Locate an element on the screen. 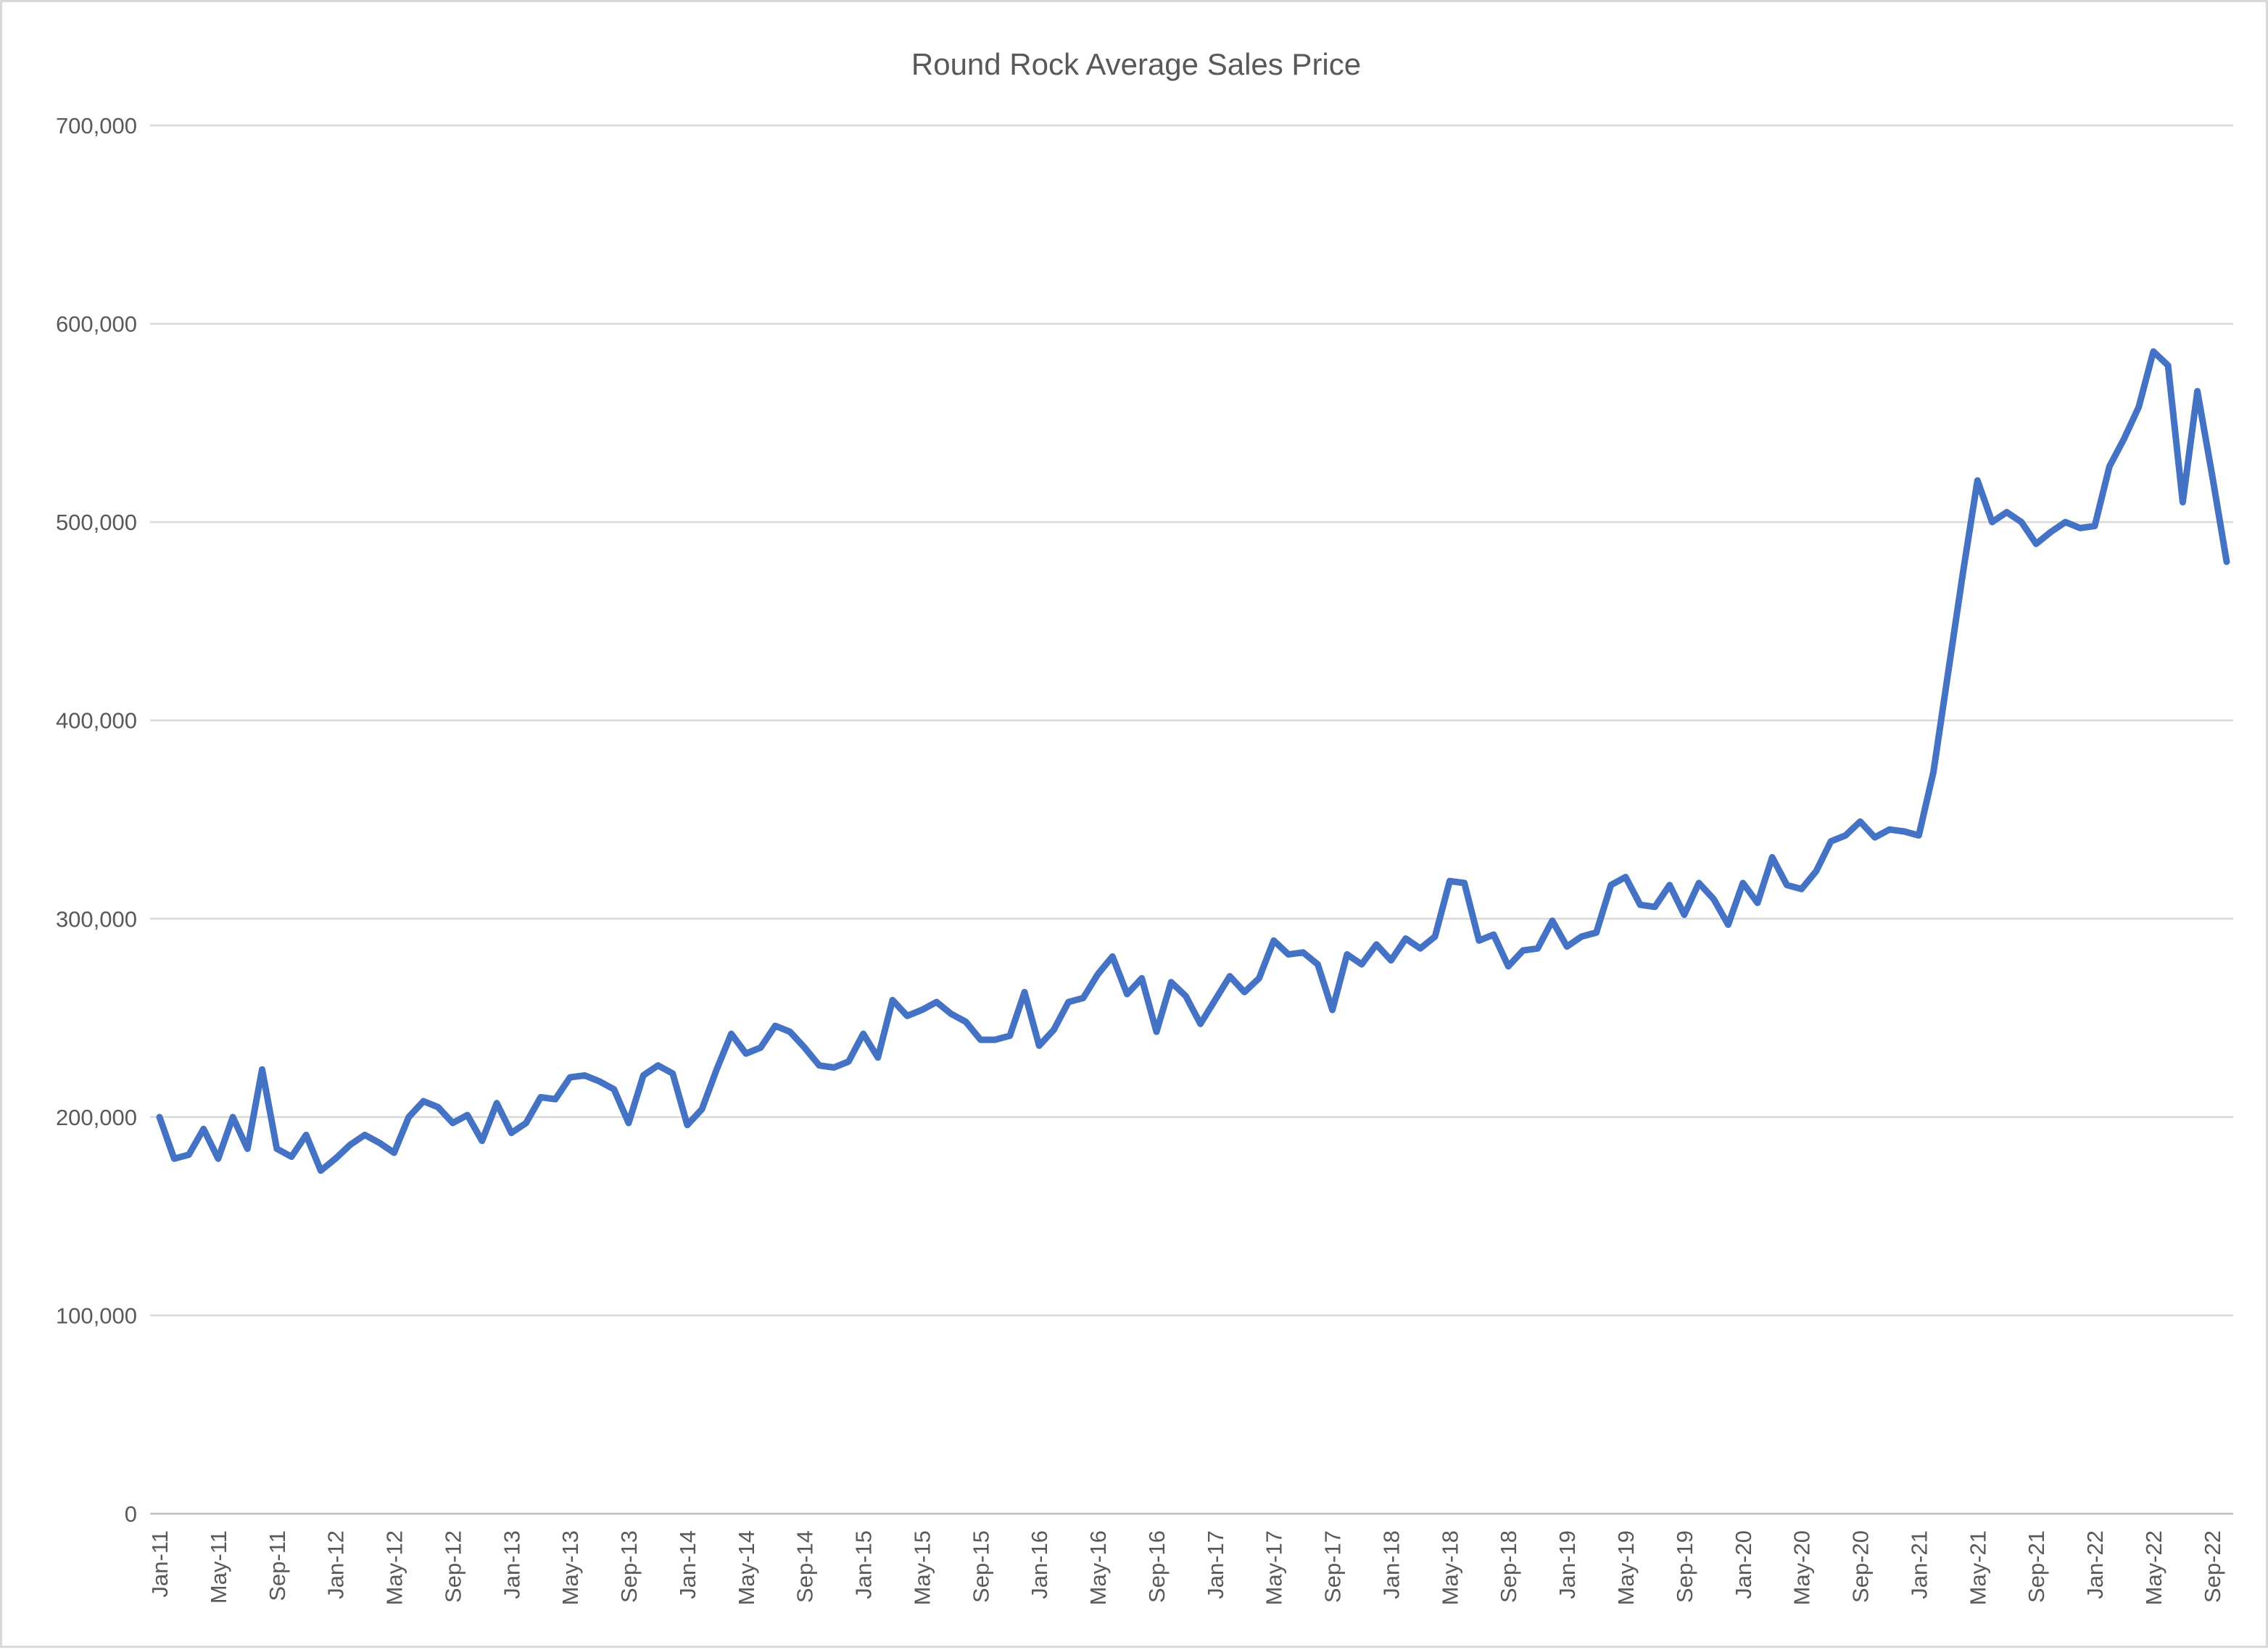 The image size is (2268, 1650). x-axis-label: Jan-15 is located at coordinates (864, 1564).